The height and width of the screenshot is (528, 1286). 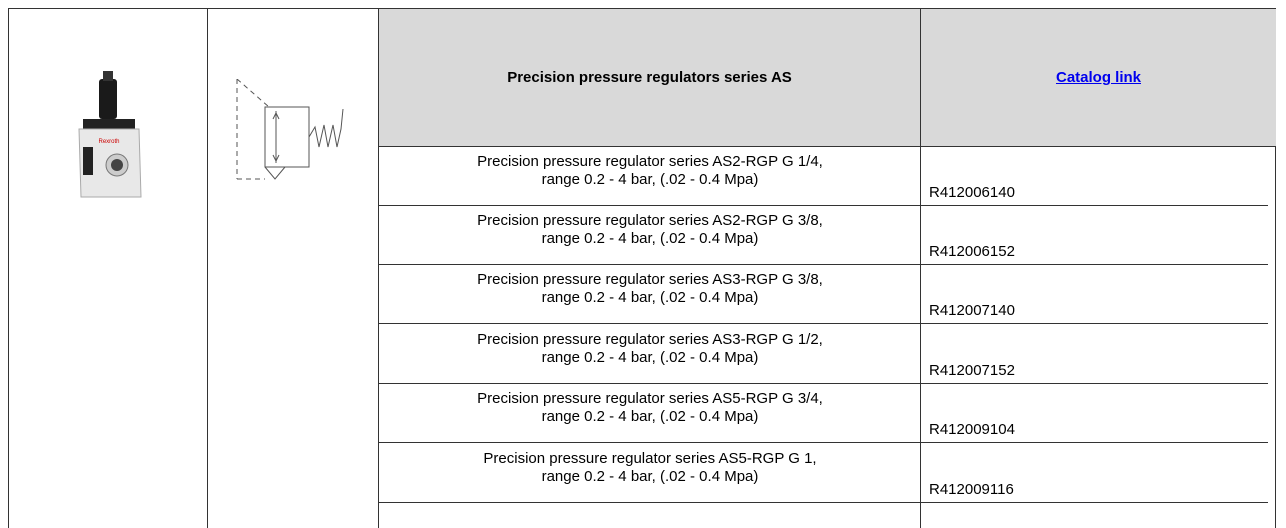 I want to click on part-number: R412007140, so click(x=1094, y=294).